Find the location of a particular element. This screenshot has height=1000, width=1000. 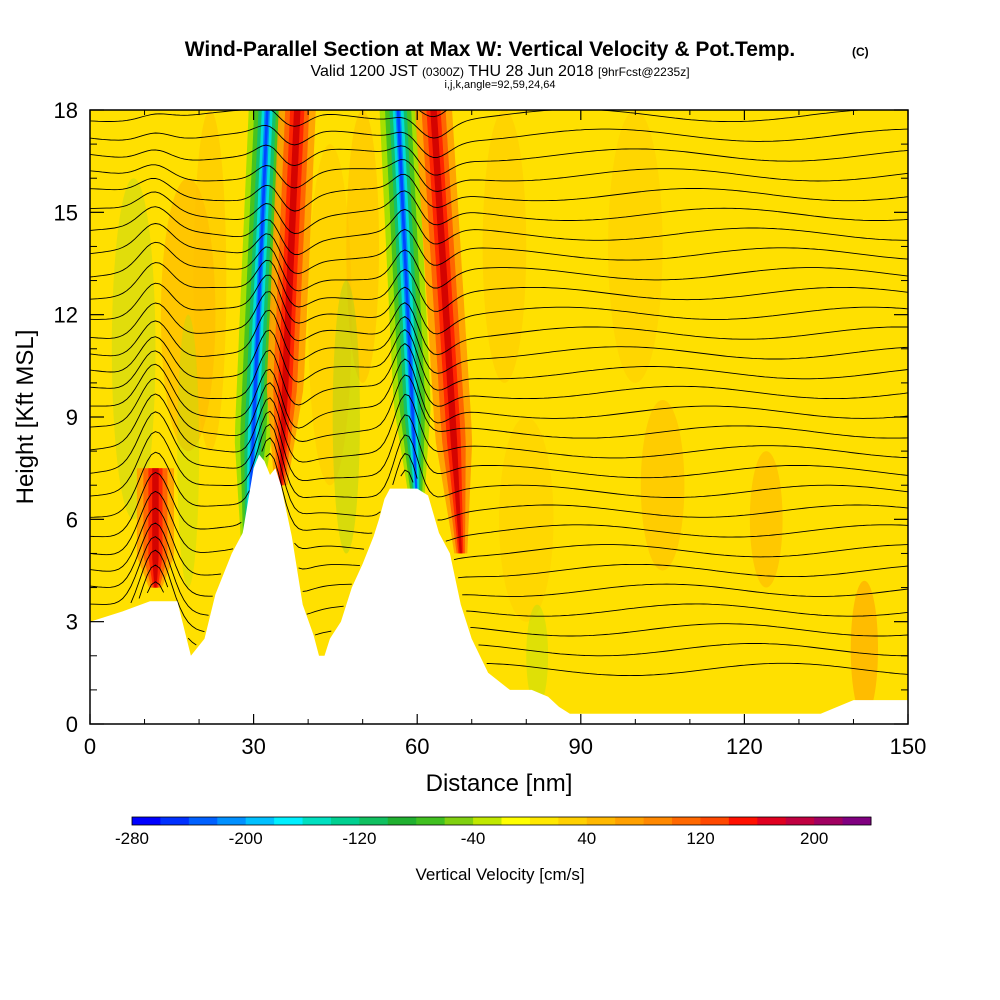

y-tick-label: 3 is located at coordinates (72, 622).